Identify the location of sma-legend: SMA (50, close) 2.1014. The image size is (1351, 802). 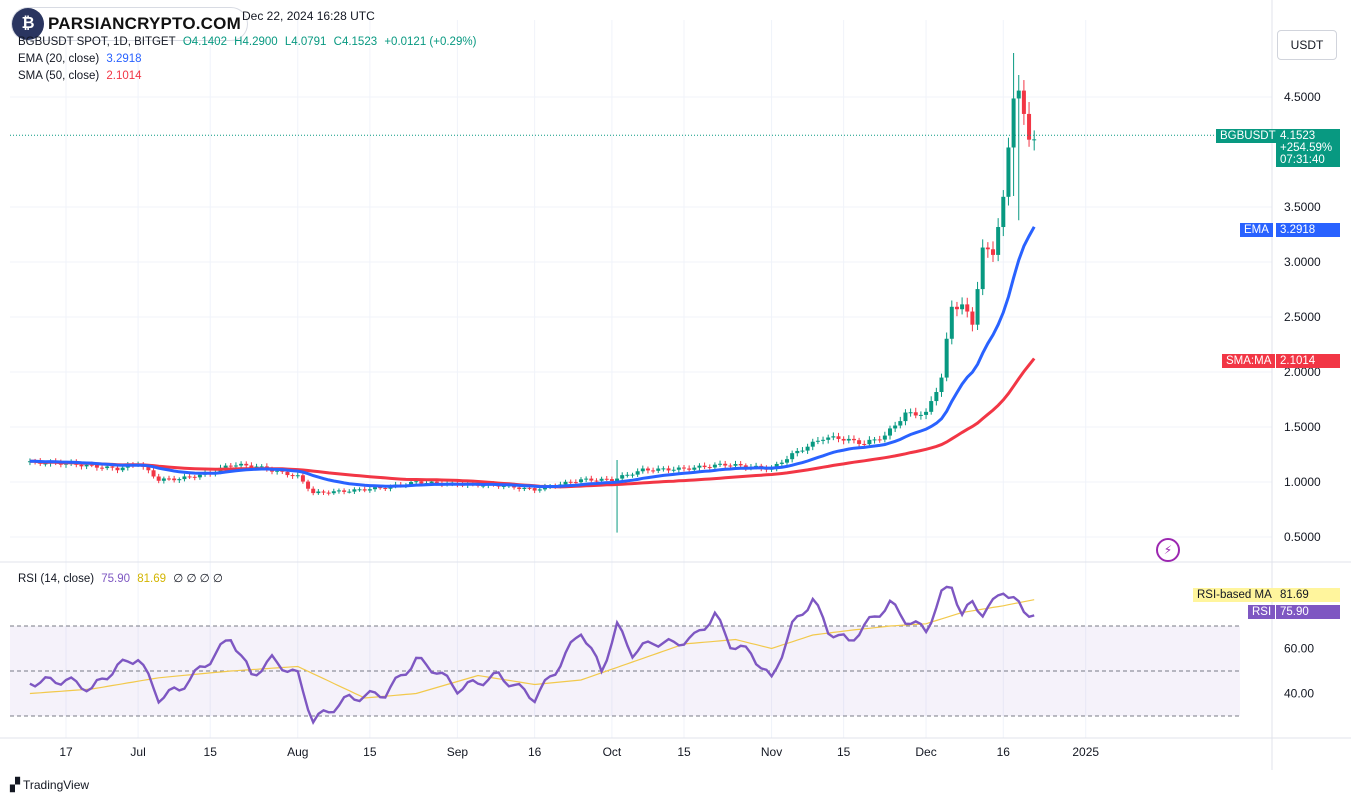
(82, 76).